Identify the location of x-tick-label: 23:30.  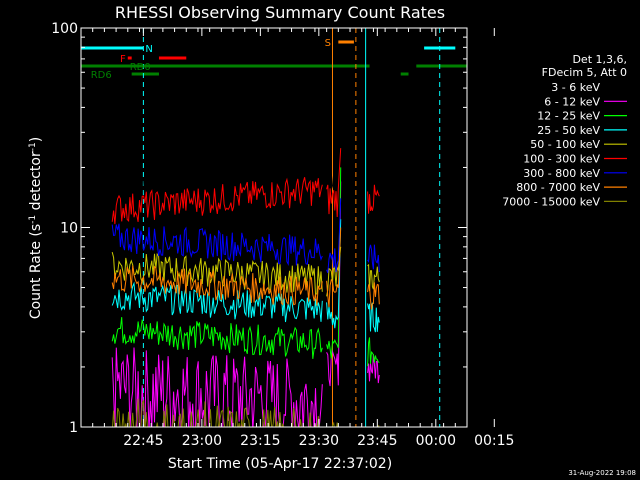
(319, 441).